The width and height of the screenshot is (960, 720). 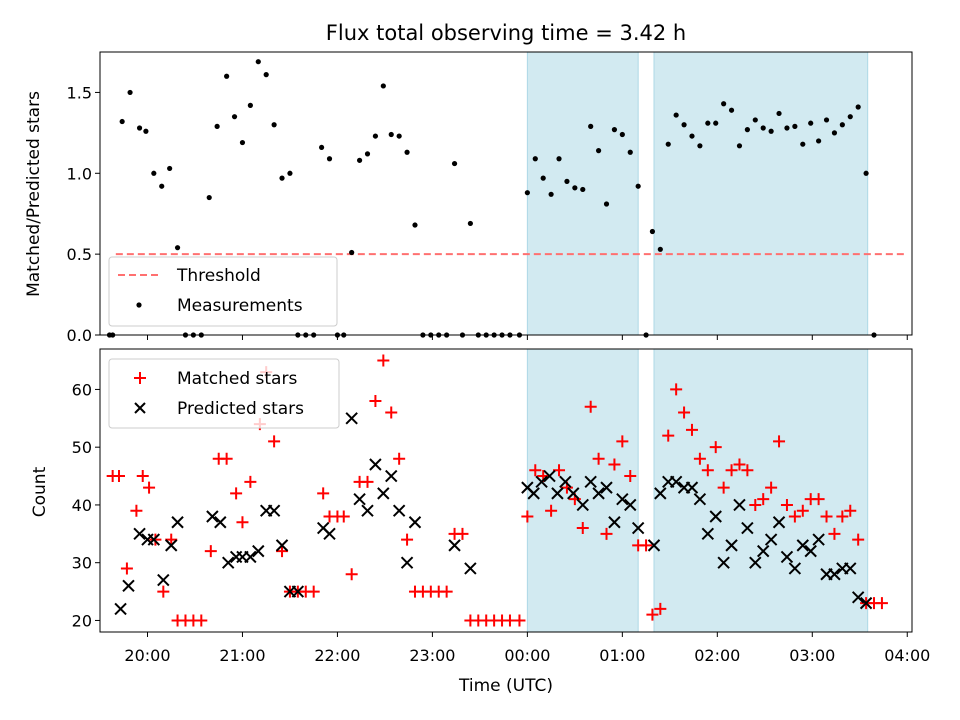 What do you see at coordinates (242, 655) in the screenshot?
I see `count-x-tick-label: 21:00` at bounding box center [242, 655].